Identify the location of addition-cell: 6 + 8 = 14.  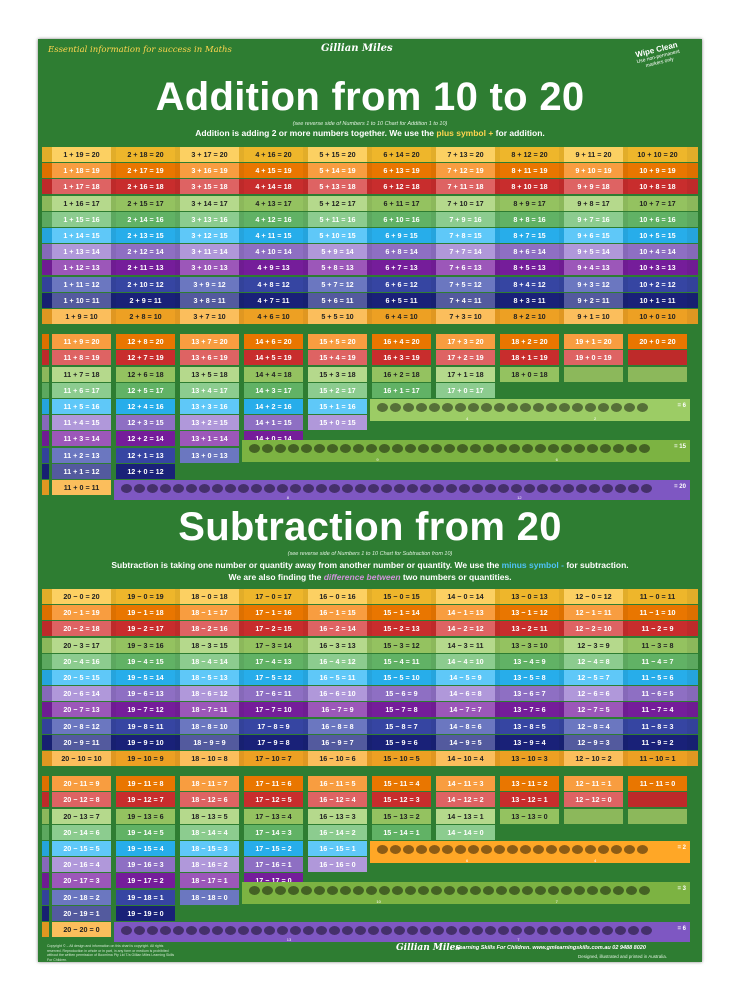
(401, 252).